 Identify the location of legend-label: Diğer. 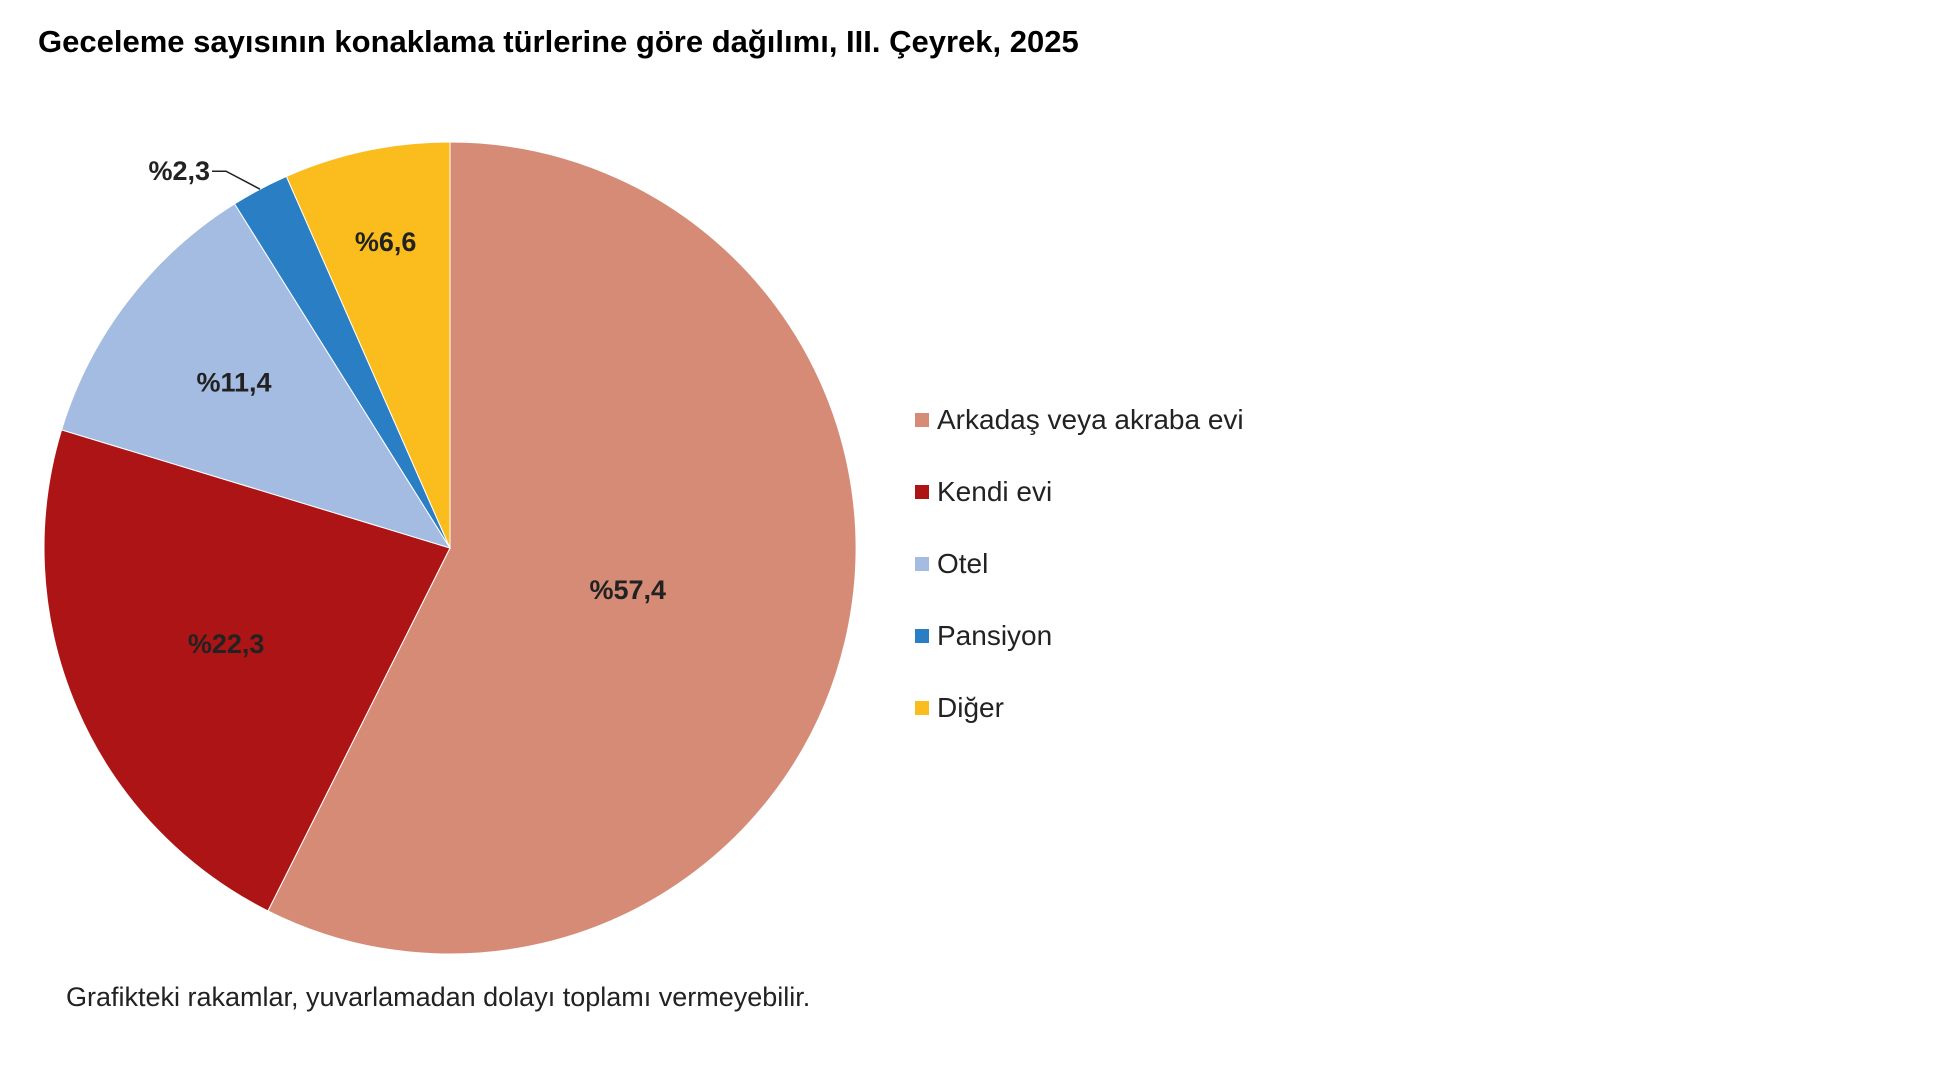
(970, 707).